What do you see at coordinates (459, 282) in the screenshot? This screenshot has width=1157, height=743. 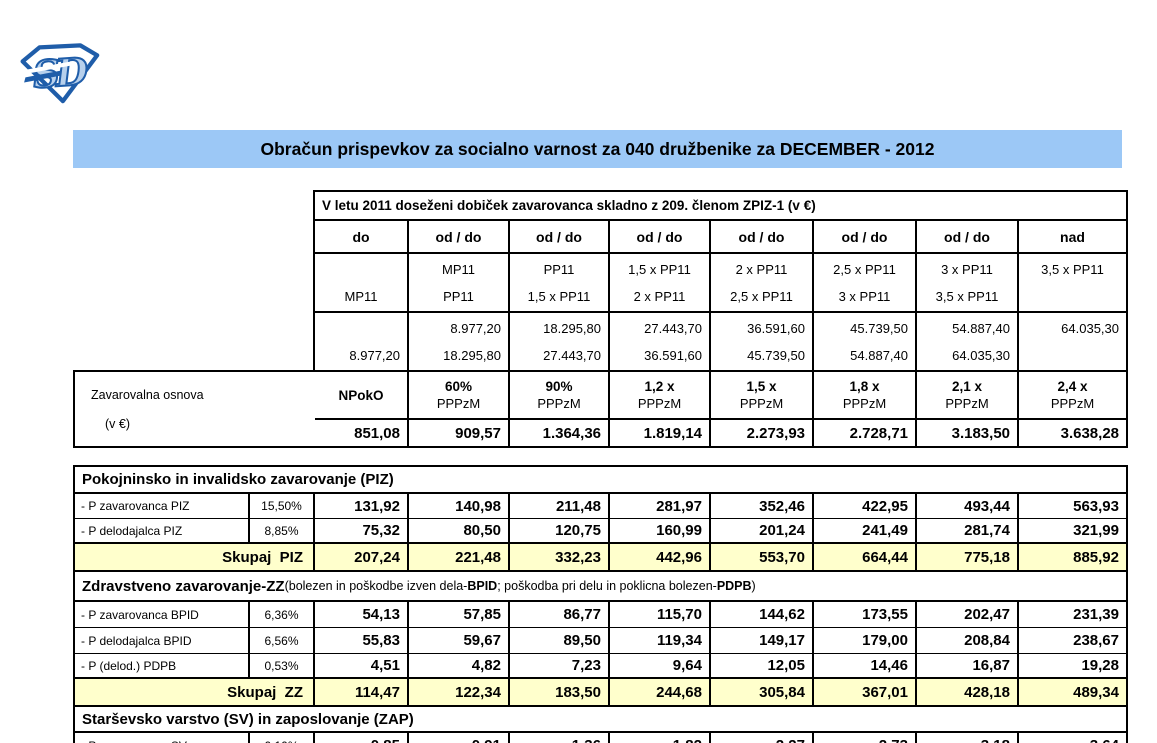 I see `range-label-cell: MP11 PP11` at bounding box center [459, 282].